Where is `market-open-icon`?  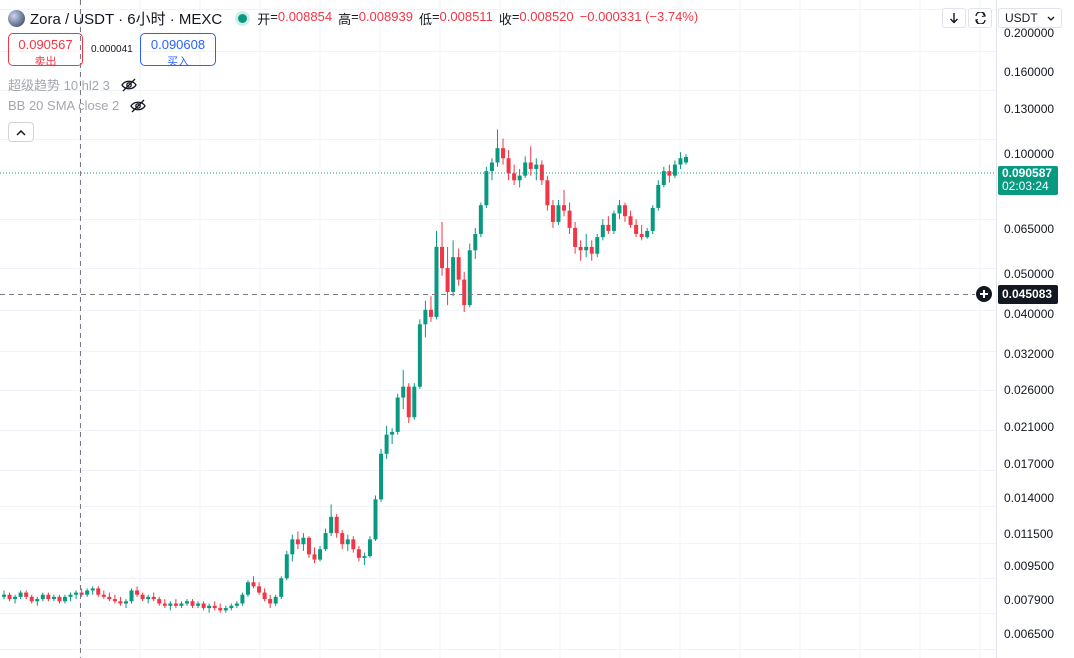 market-open-icon is located at coordinates (243, 18).